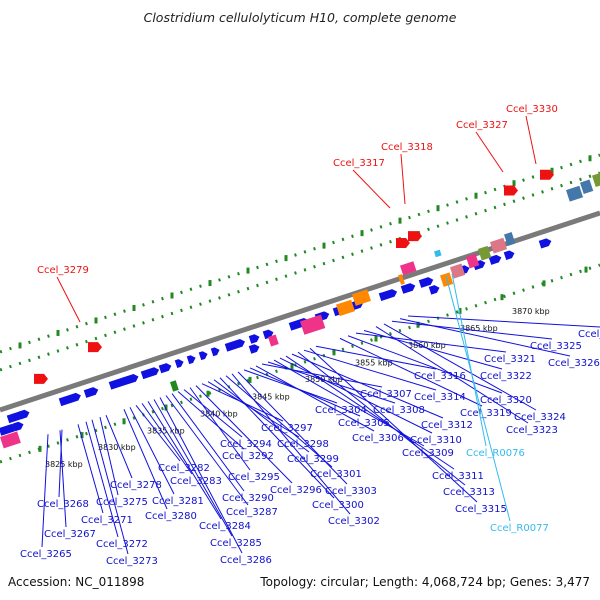  I want to click on gene-label: Ccel_3296, so click(296, 490).